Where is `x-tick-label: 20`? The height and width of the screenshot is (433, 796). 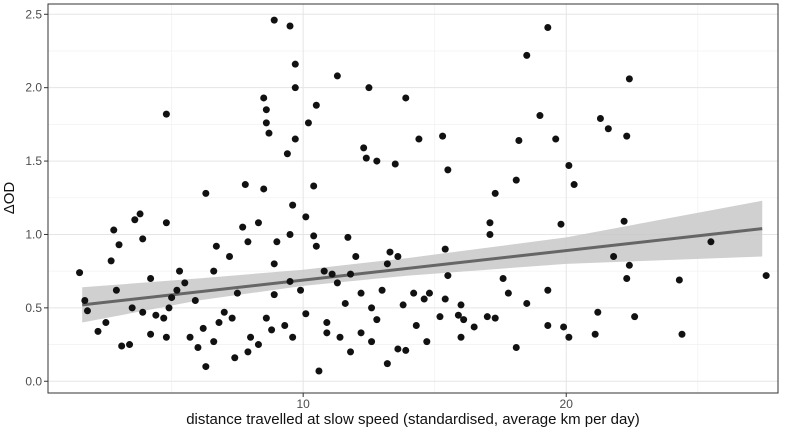 x-tick-label: 20 is located at coordinates (567, 404).